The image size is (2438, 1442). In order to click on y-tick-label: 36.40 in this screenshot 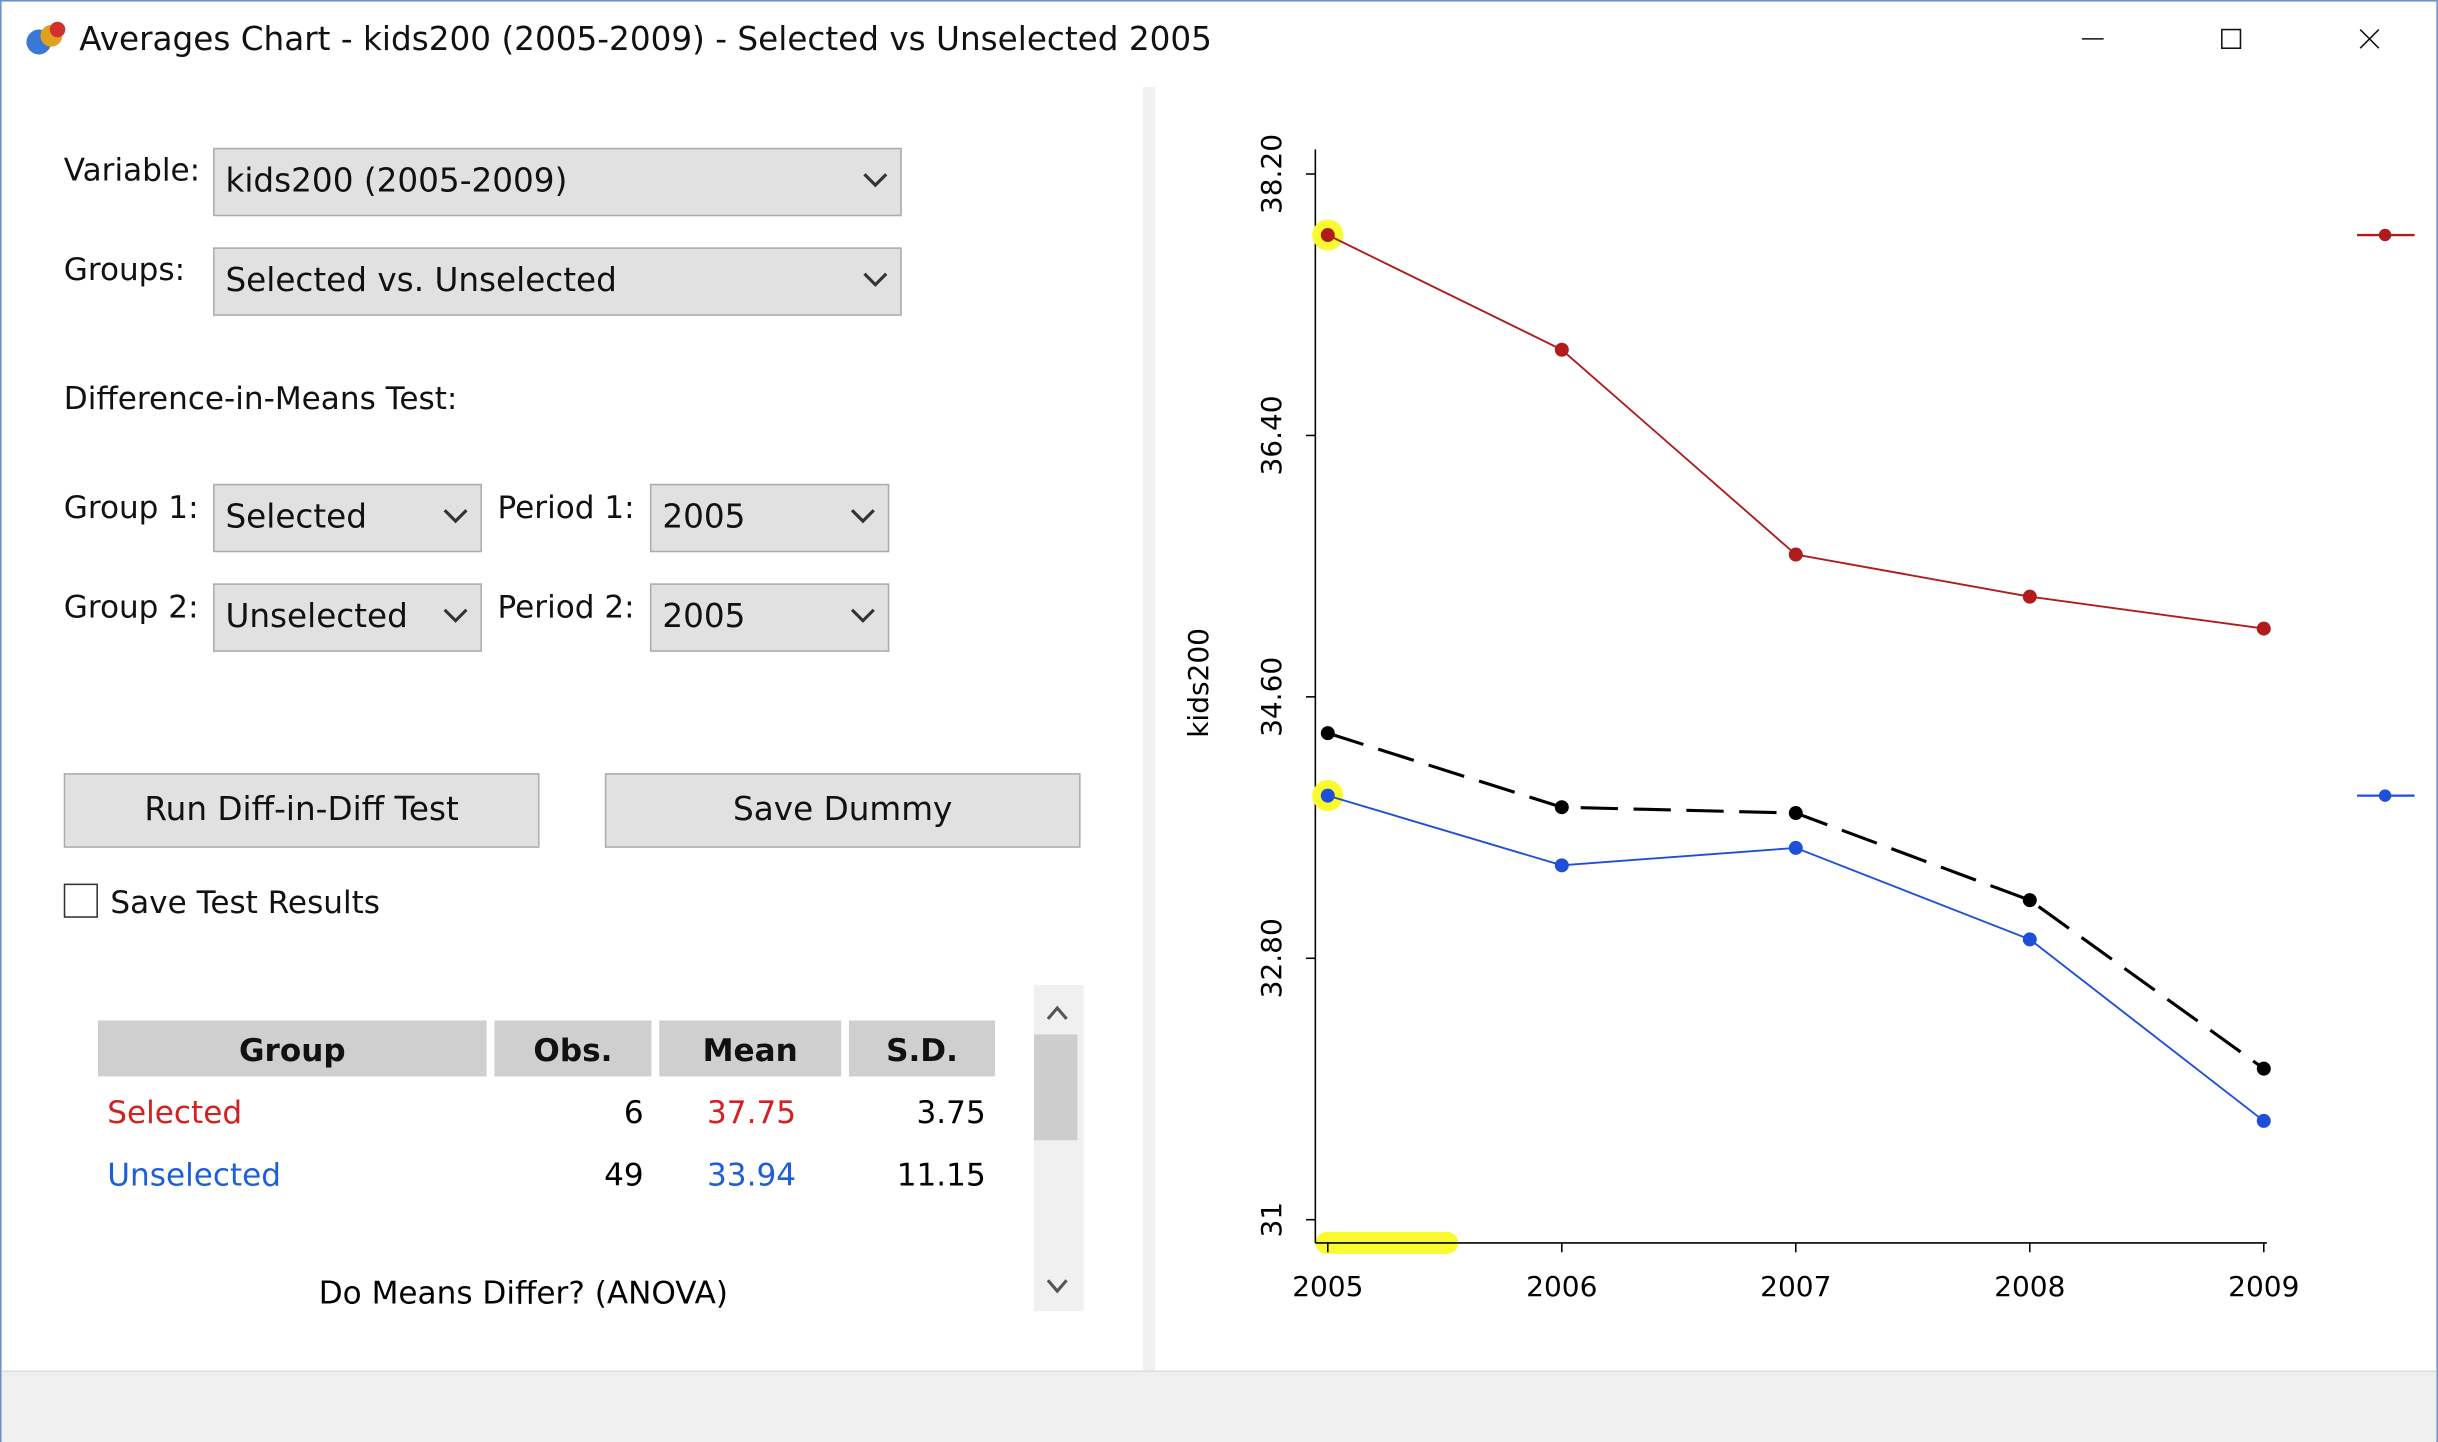, I will do `click(1271, 435)`.